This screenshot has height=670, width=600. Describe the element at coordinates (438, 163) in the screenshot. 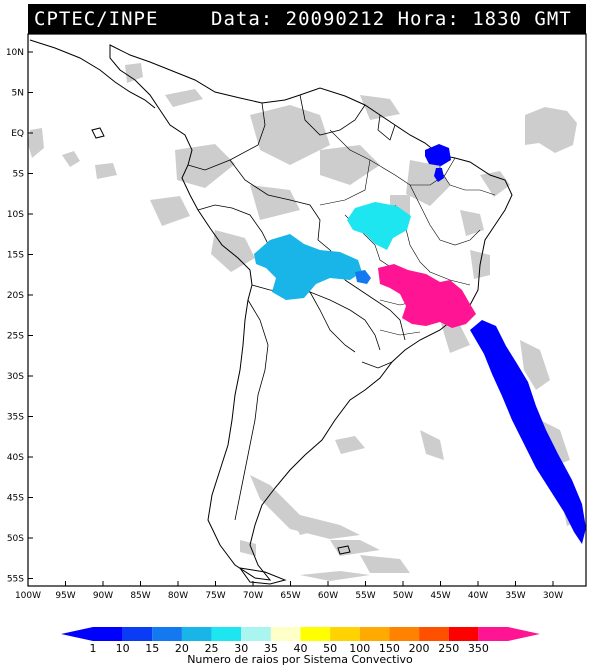

I see `system-para-maranhao` at that location.